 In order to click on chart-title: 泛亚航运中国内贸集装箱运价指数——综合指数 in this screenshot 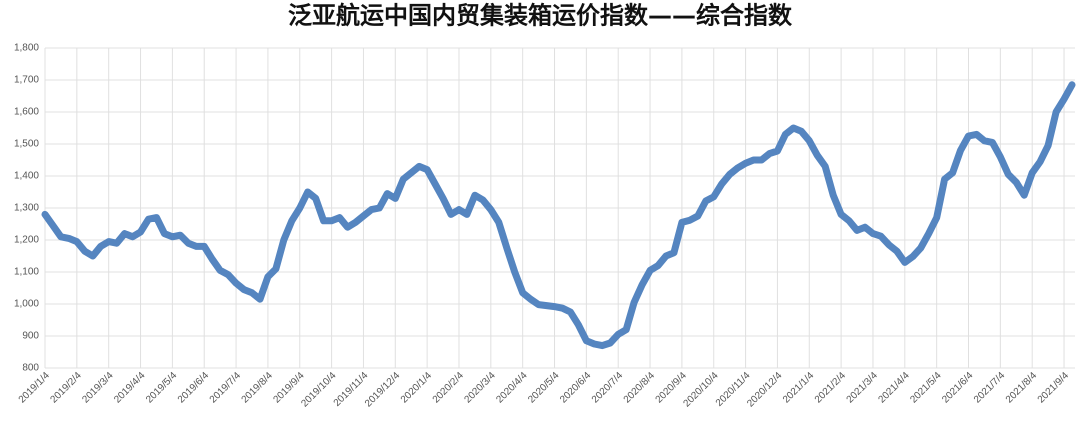, I will do `click(540, 15)`.